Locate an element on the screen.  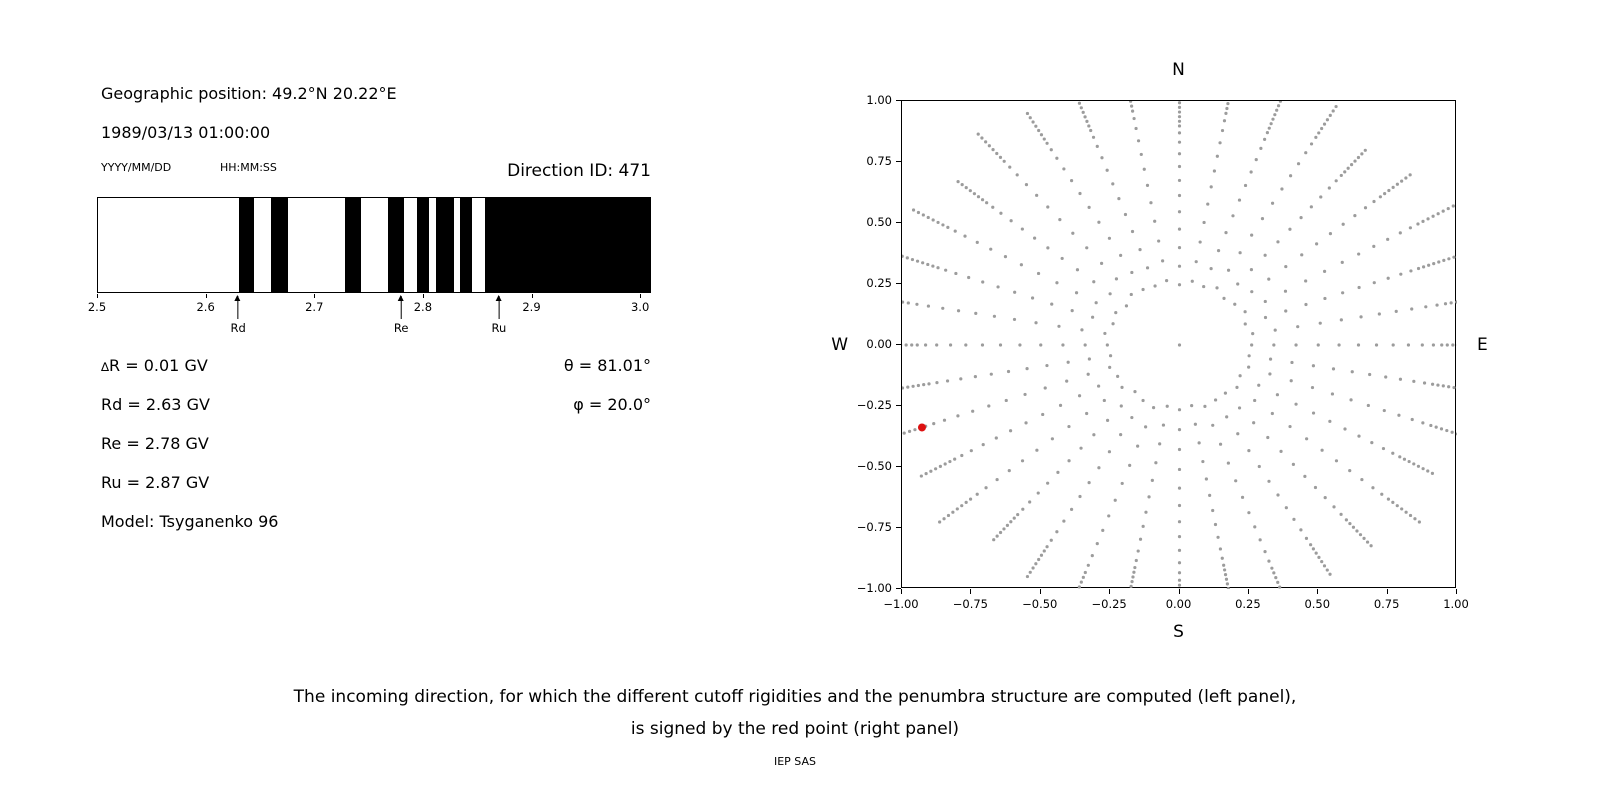
compass-south-label: S is located at coordinates (1178, 632).